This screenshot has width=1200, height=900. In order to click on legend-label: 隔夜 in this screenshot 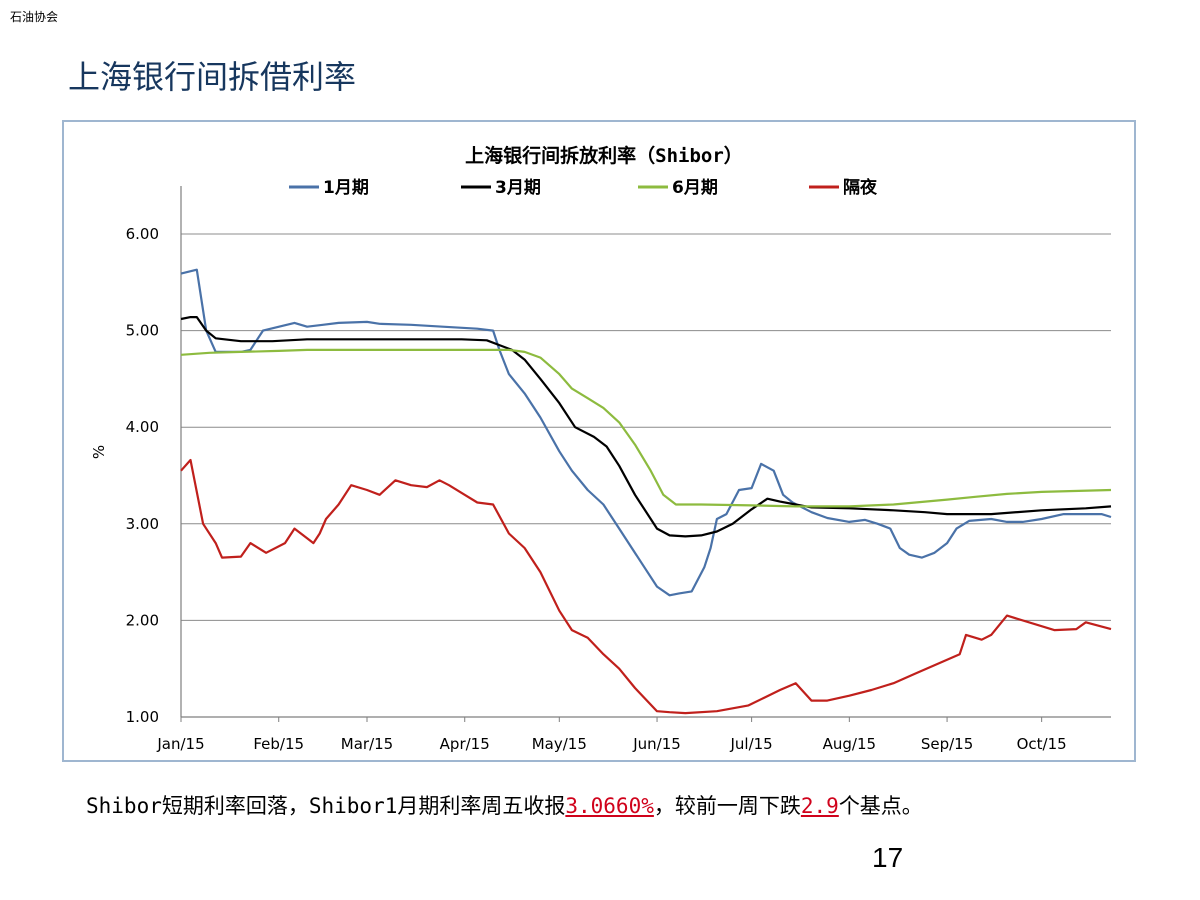, I will do `click(860, 187)`.